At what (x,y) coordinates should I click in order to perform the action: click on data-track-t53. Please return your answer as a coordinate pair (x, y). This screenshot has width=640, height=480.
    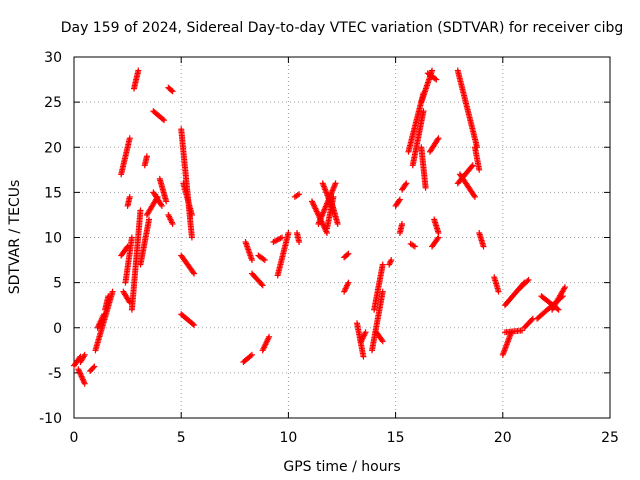
    Looking at the image, I should click on (423, 167).